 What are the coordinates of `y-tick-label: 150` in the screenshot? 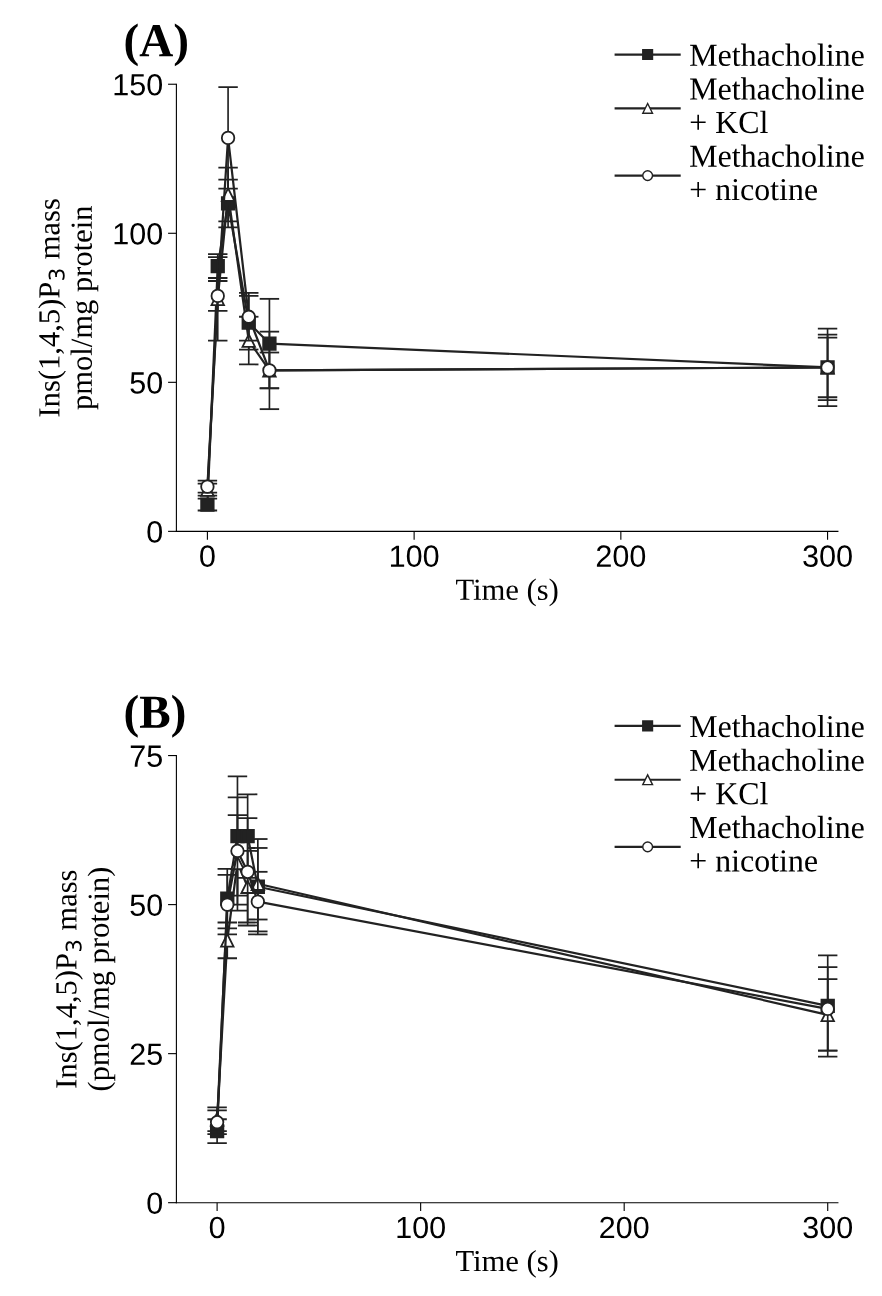 It's located at (138, 84).